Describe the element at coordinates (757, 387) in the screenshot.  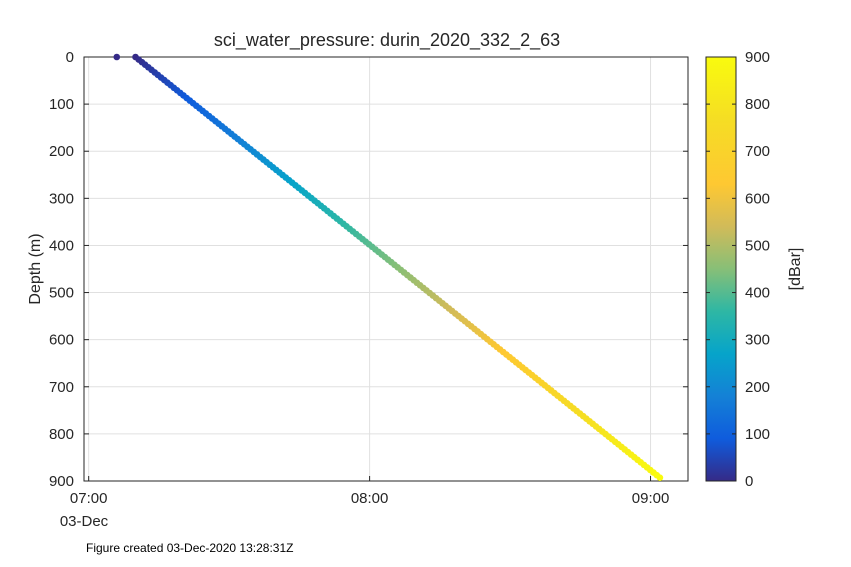
I see `colorbar-tick-label: 200` at that location.